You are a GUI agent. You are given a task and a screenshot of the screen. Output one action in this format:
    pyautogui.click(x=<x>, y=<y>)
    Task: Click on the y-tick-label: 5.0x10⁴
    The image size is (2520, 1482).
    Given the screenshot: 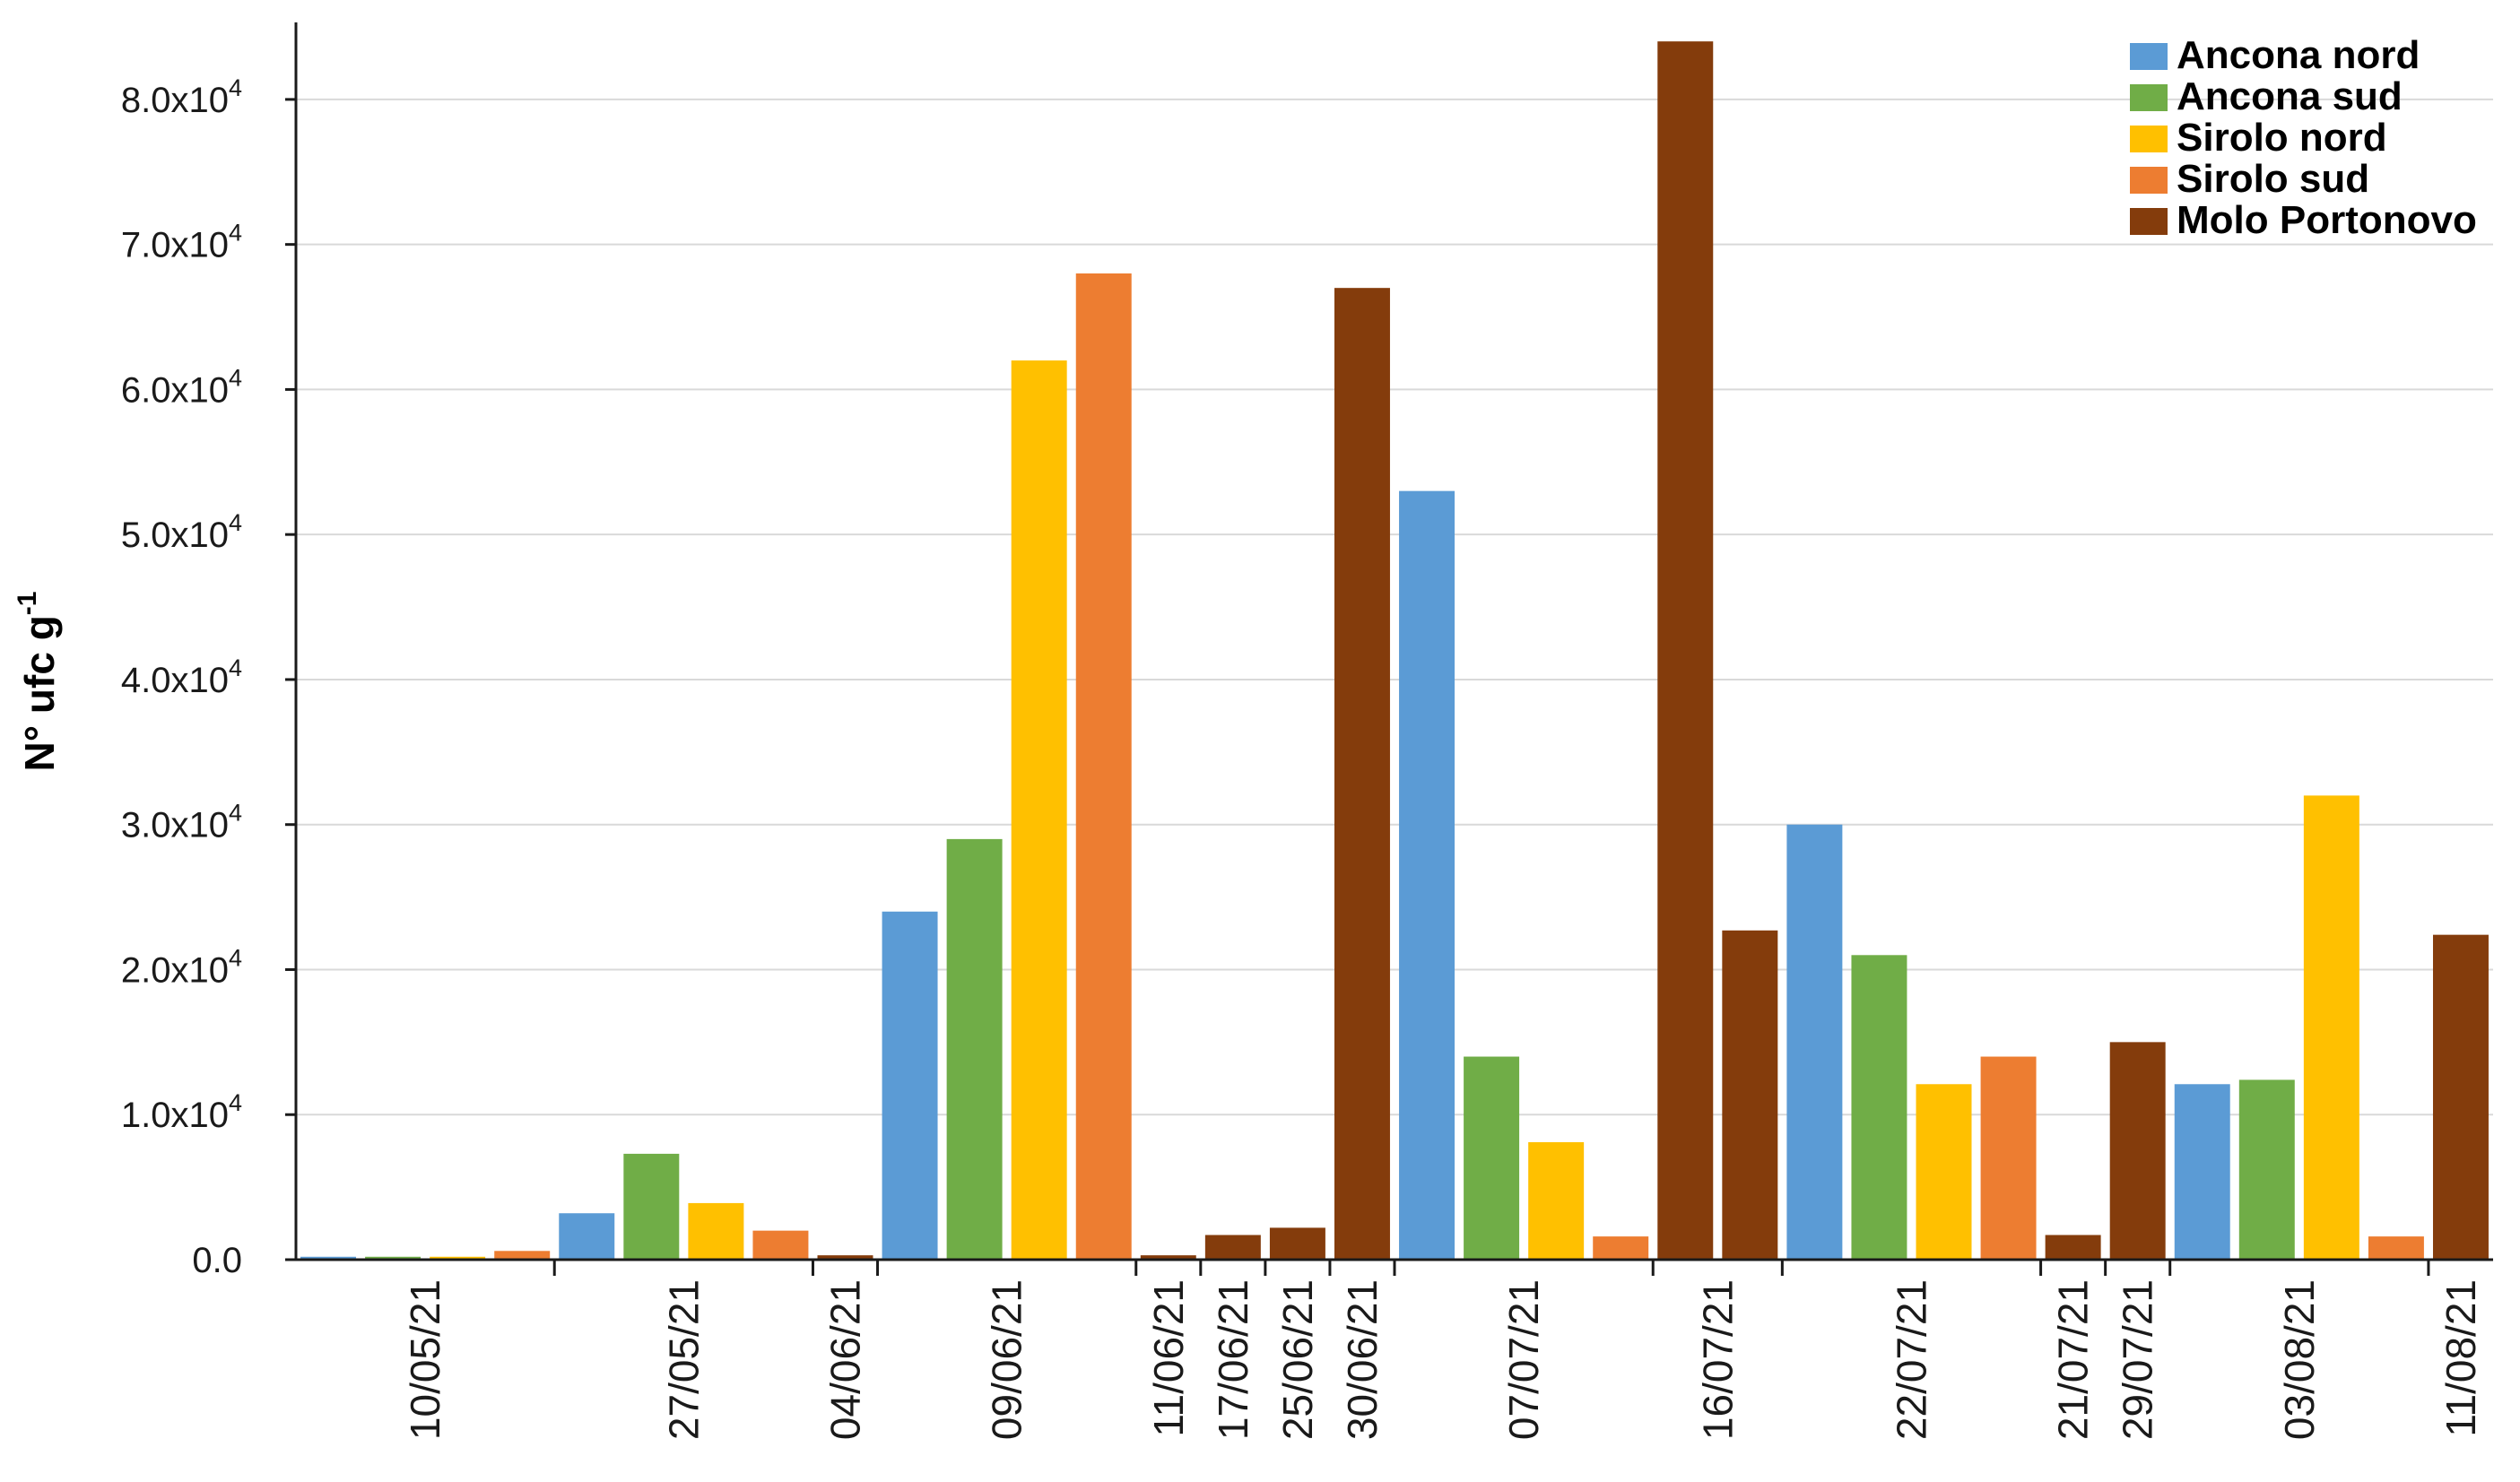 What is the action you would take?
    pyautogui.click(x=181, y=532)
    